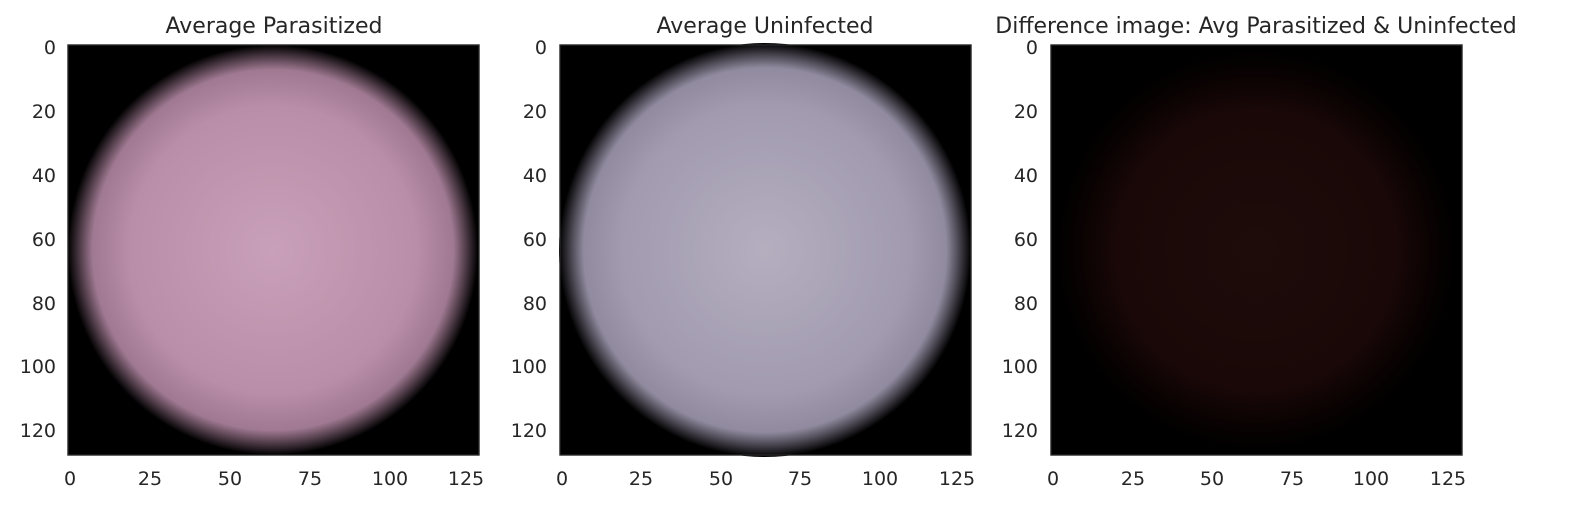 Image resolution: width=1571 pixels, height=506 pixels. I want to click on panel-title: Average Uninfected, so click(765, 26).